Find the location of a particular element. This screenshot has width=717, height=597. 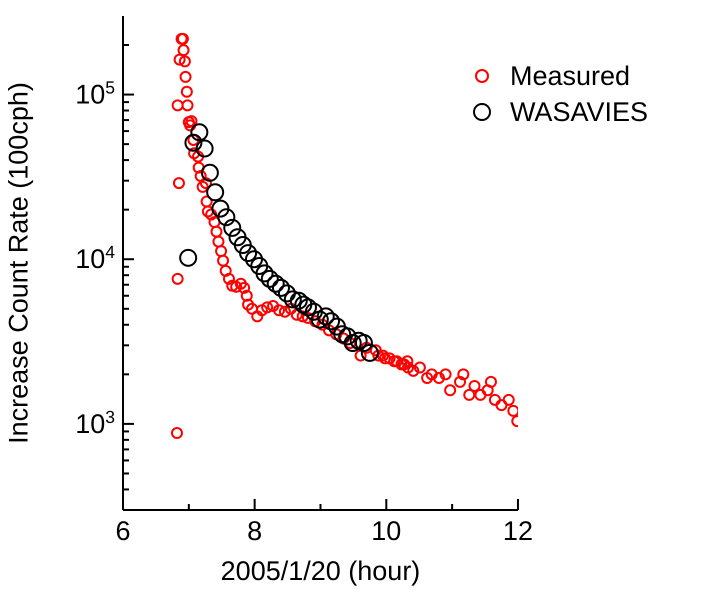

legend-label: Measured is located at coordinates (570, 76).